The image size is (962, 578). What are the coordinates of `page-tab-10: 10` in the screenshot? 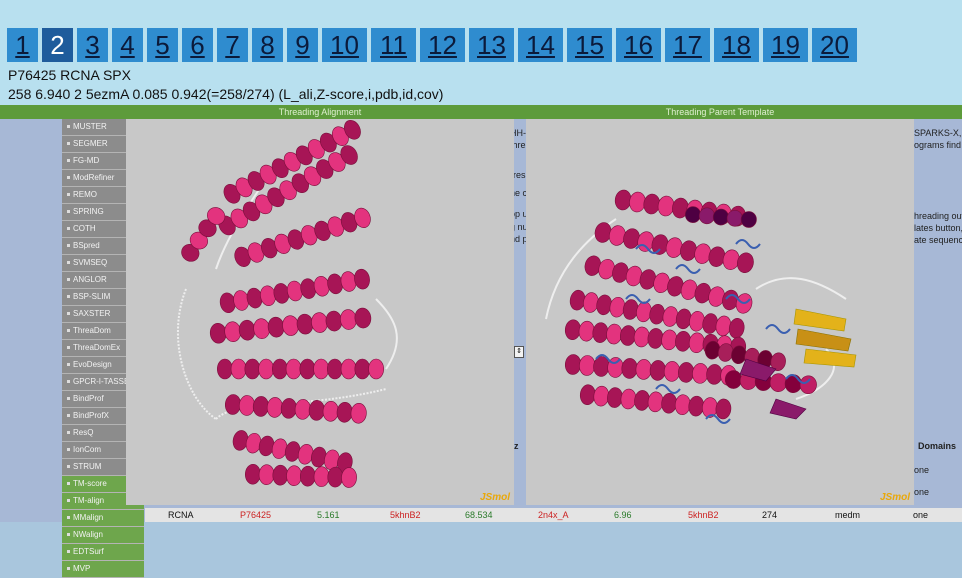 It's located at (344, 45).